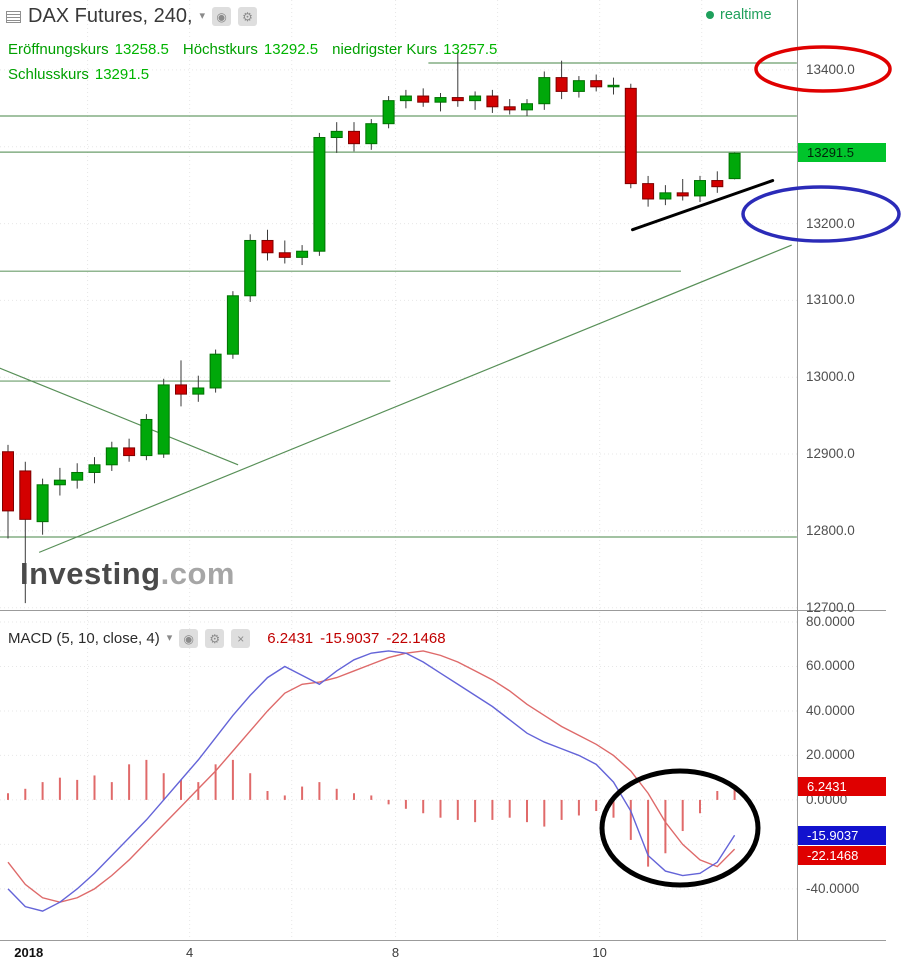 Image resolution: width=911 pixels, height=976 pixels. What do you see at coordinates (842, 786) in the screenshot?
I see `macd-value-badge: 6.2431` at bounding box center [842, 786].